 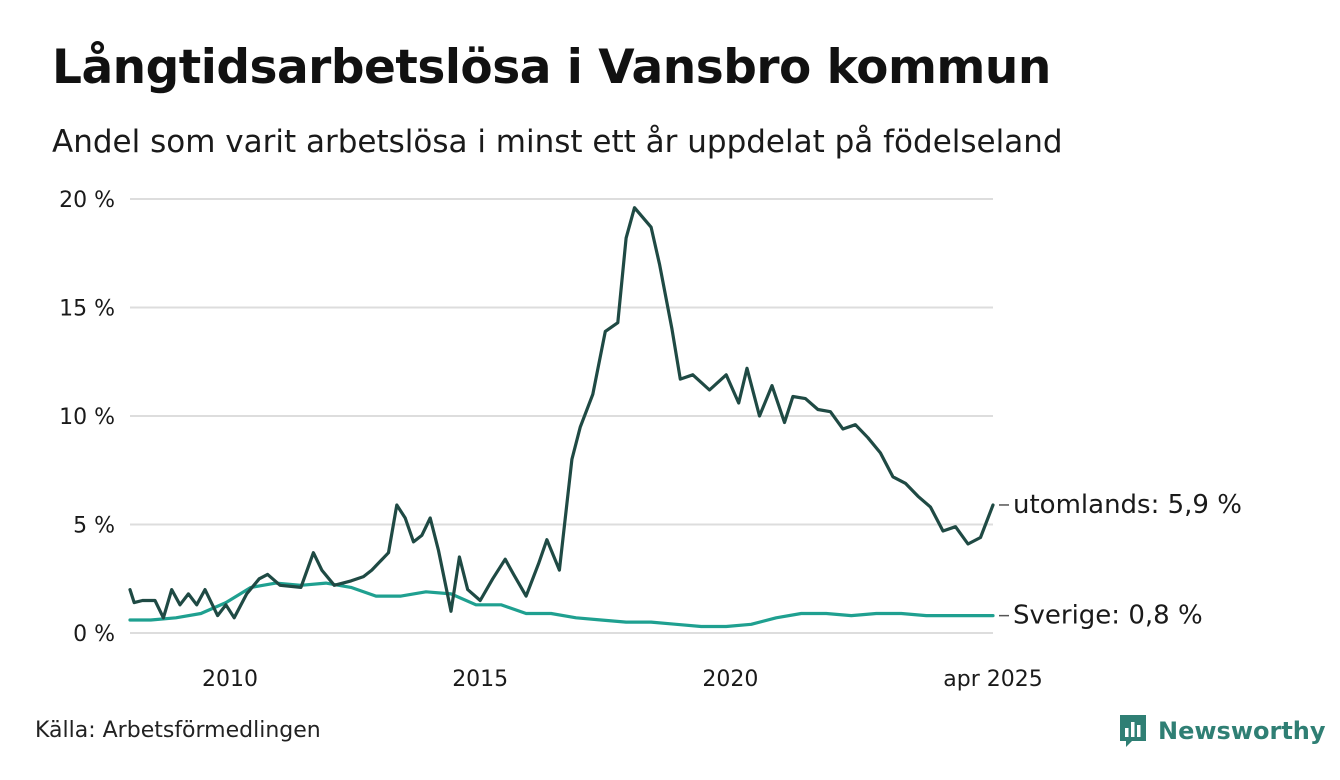 What do you see at coordinates (622, 679) in the screenshot?
I see `x-axis-tick-labels: 2010 2015 2020 apr 2025` at bounding box center [622, 679].